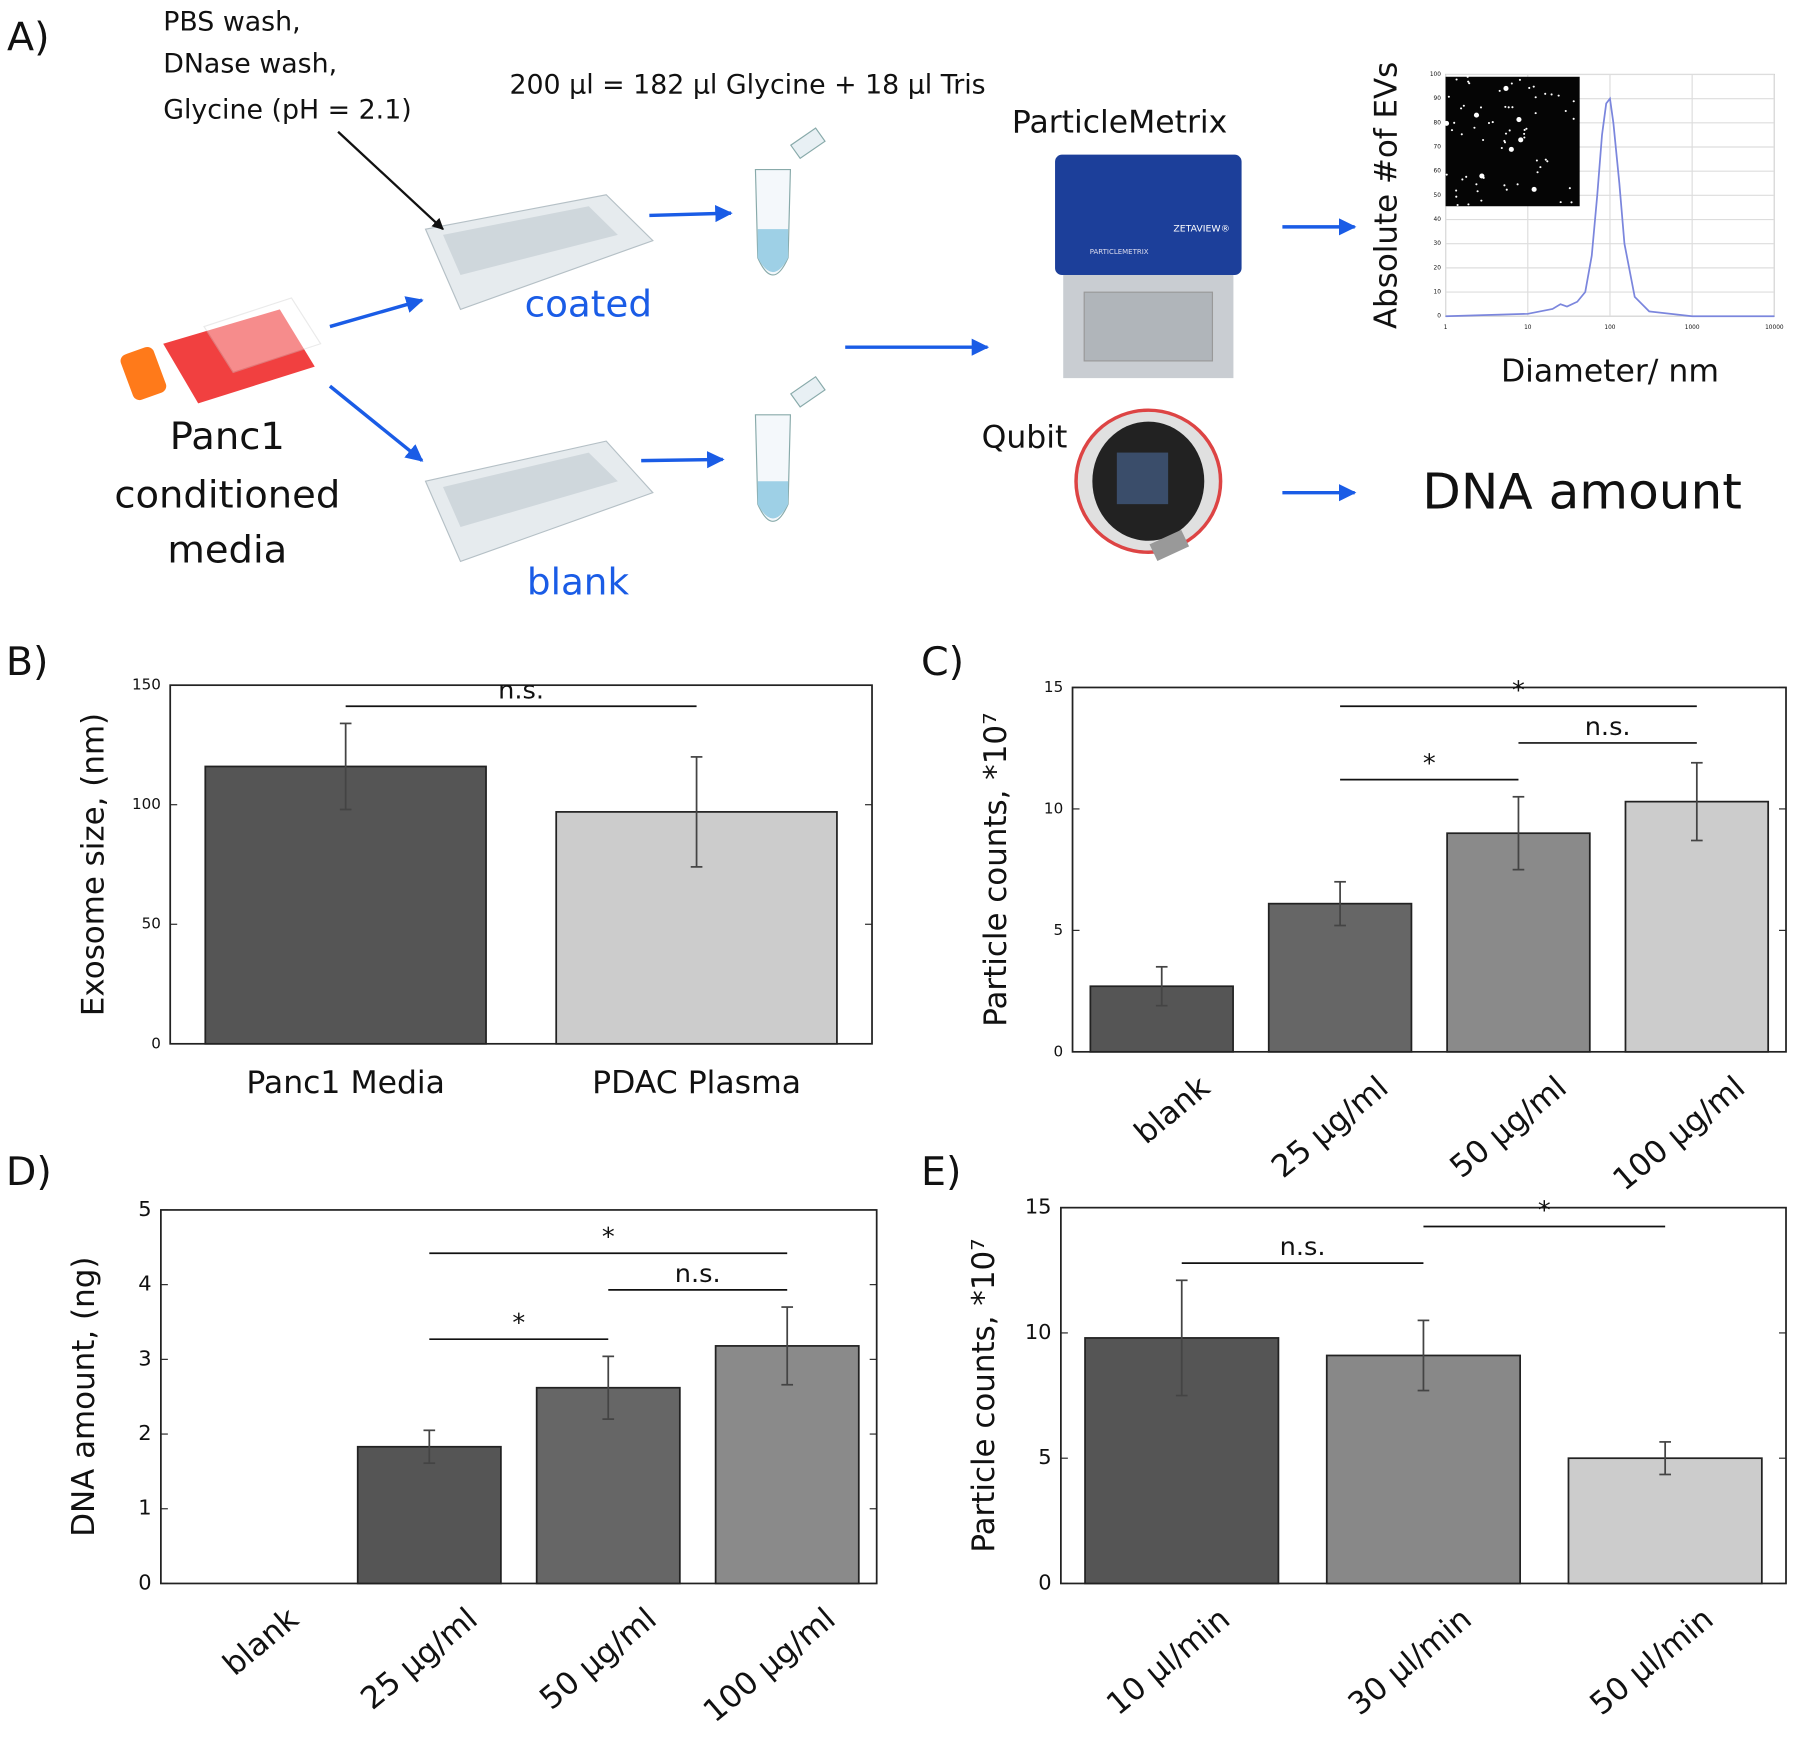 This screenshot has width=1800, height=1737. What do you see at coordinates (696, 1083) in the screenshot?
I see `x-tick-label: PDAC Plasma` at bounding box center [696, 1083].